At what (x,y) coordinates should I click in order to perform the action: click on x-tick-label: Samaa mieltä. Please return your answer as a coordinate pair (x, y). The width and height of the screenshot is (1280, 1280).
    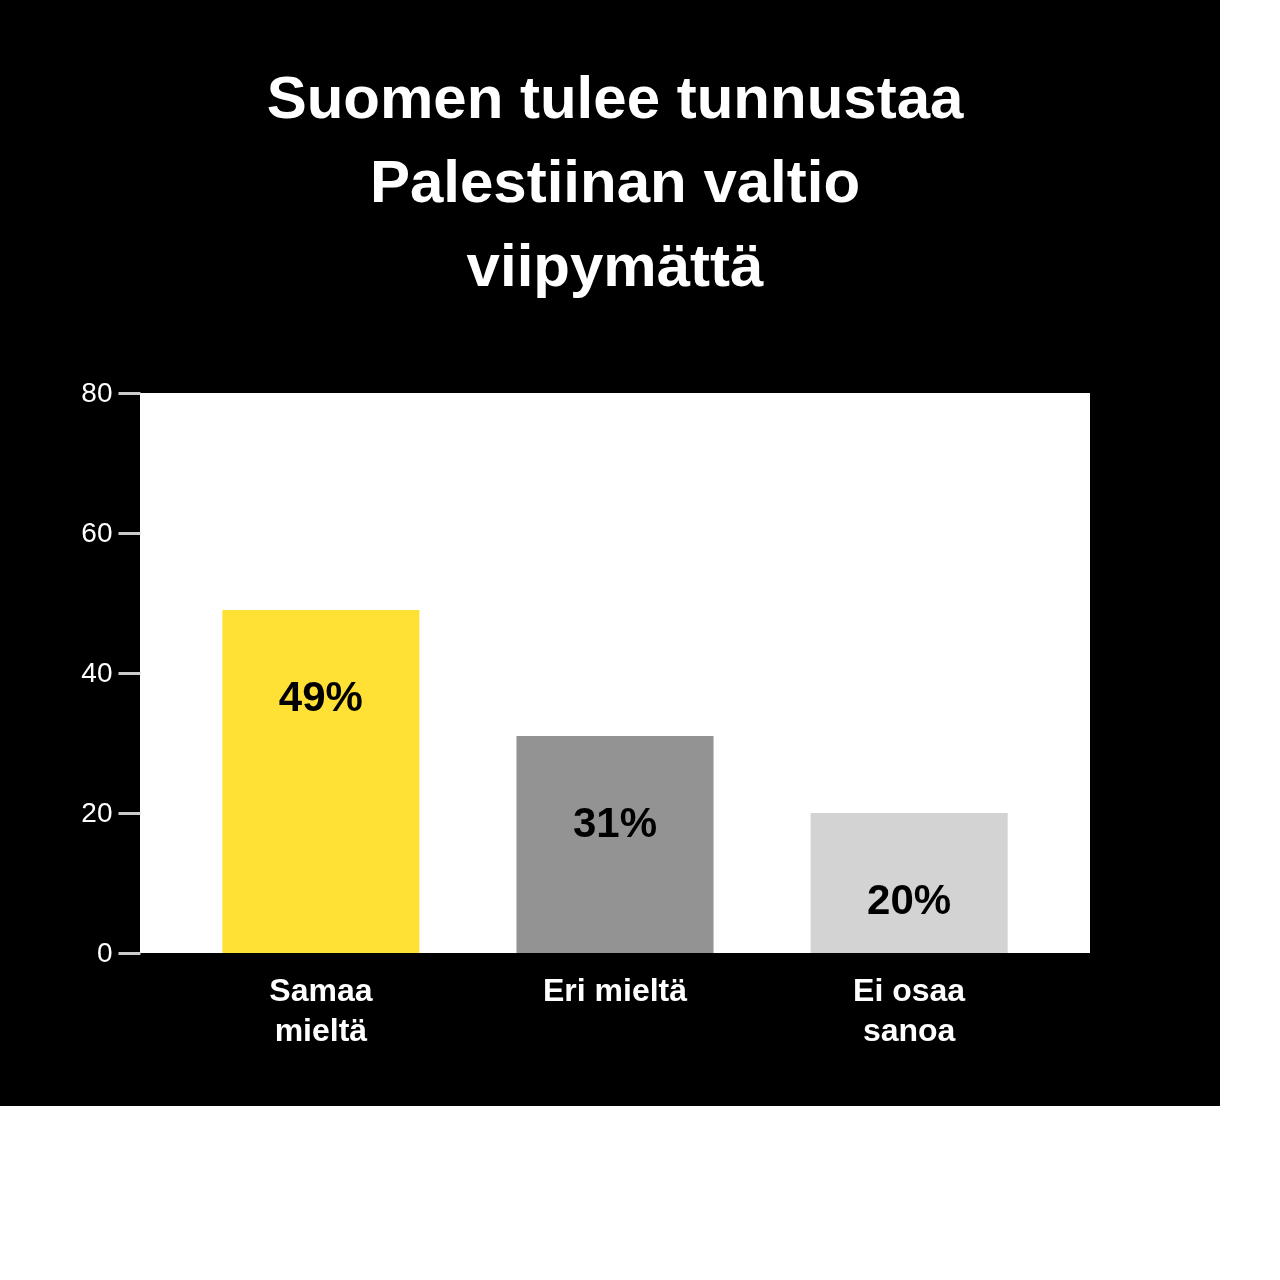
    Looking at the image, I should click on (321, 1009).